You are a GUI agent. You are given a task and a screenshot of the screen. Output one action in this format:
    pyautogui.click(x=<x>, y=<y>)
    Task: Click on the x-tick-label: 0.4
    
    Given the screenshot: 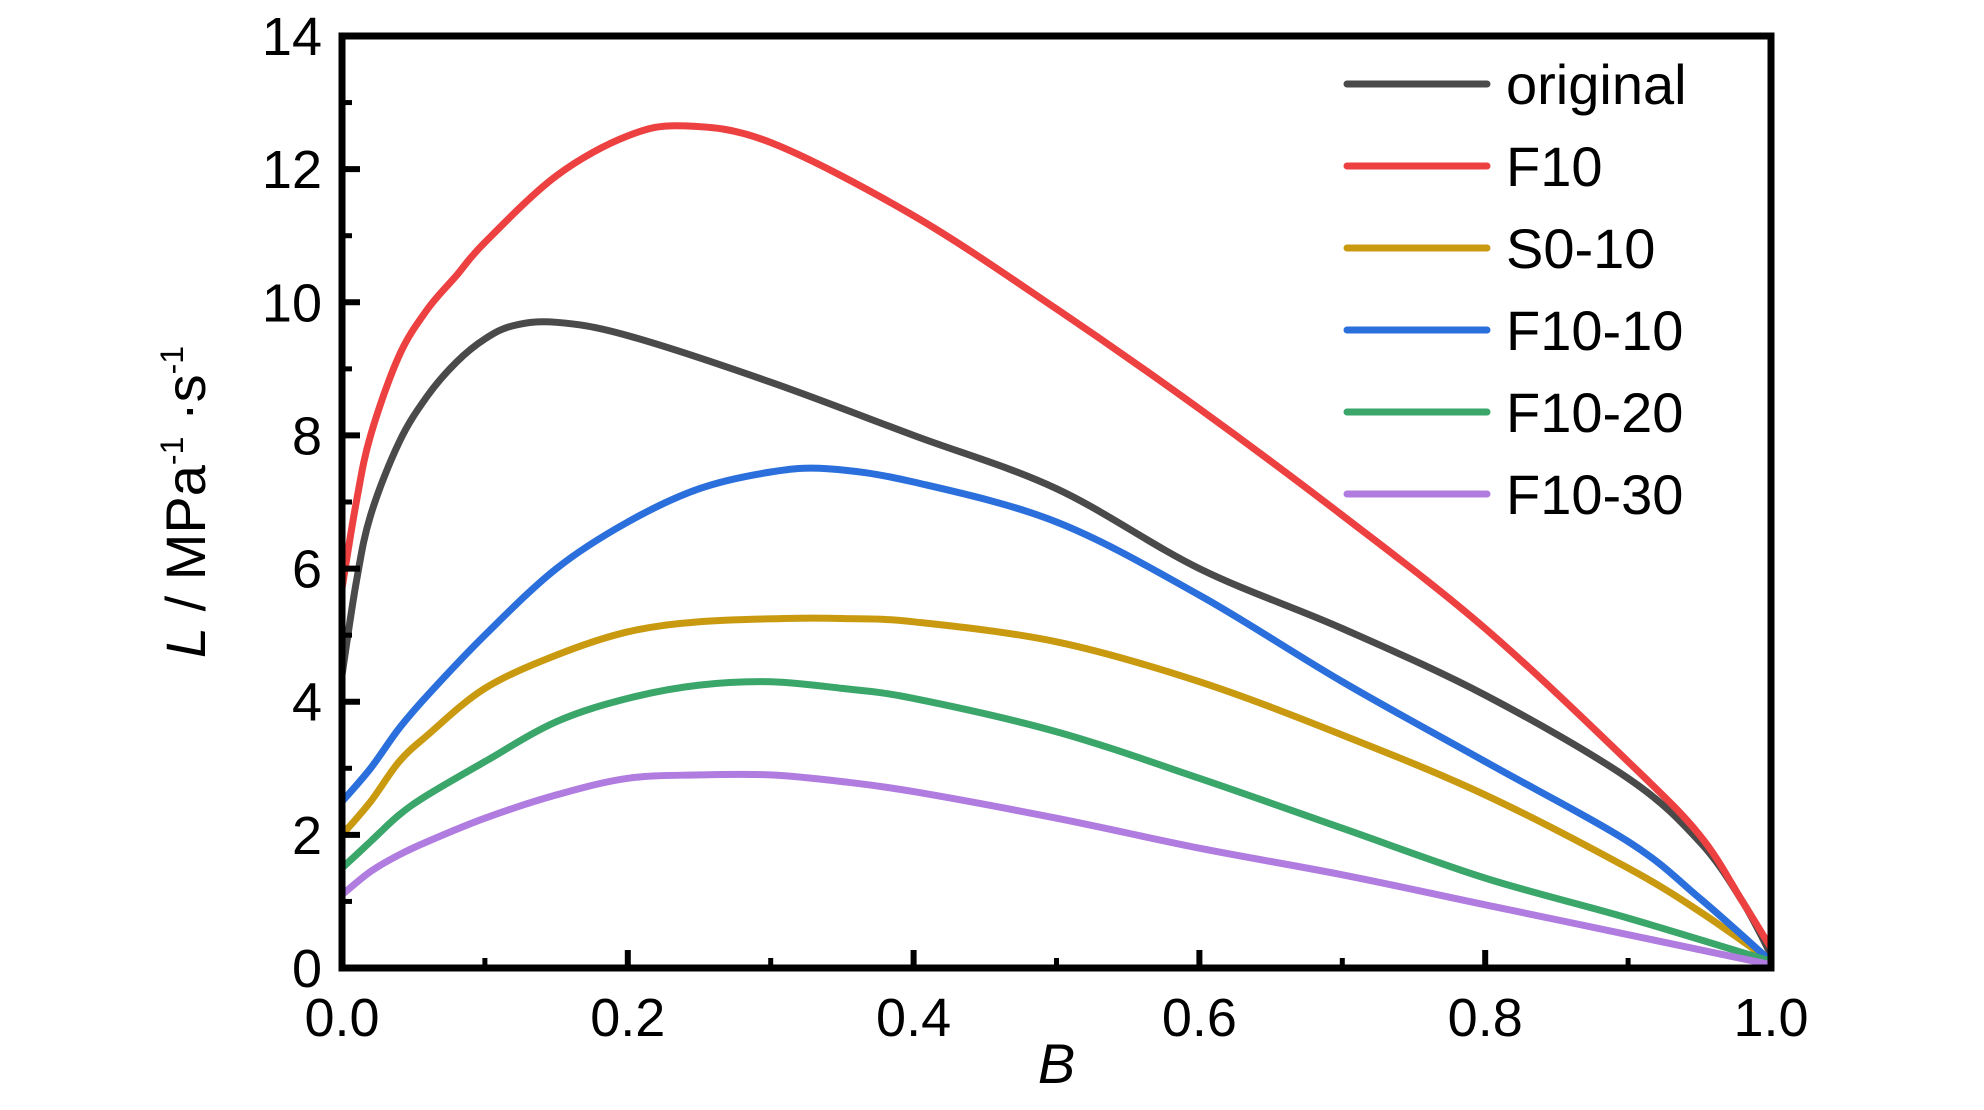 What is the action you would take?
    pyautogui.click(x=913, y=1018)
    